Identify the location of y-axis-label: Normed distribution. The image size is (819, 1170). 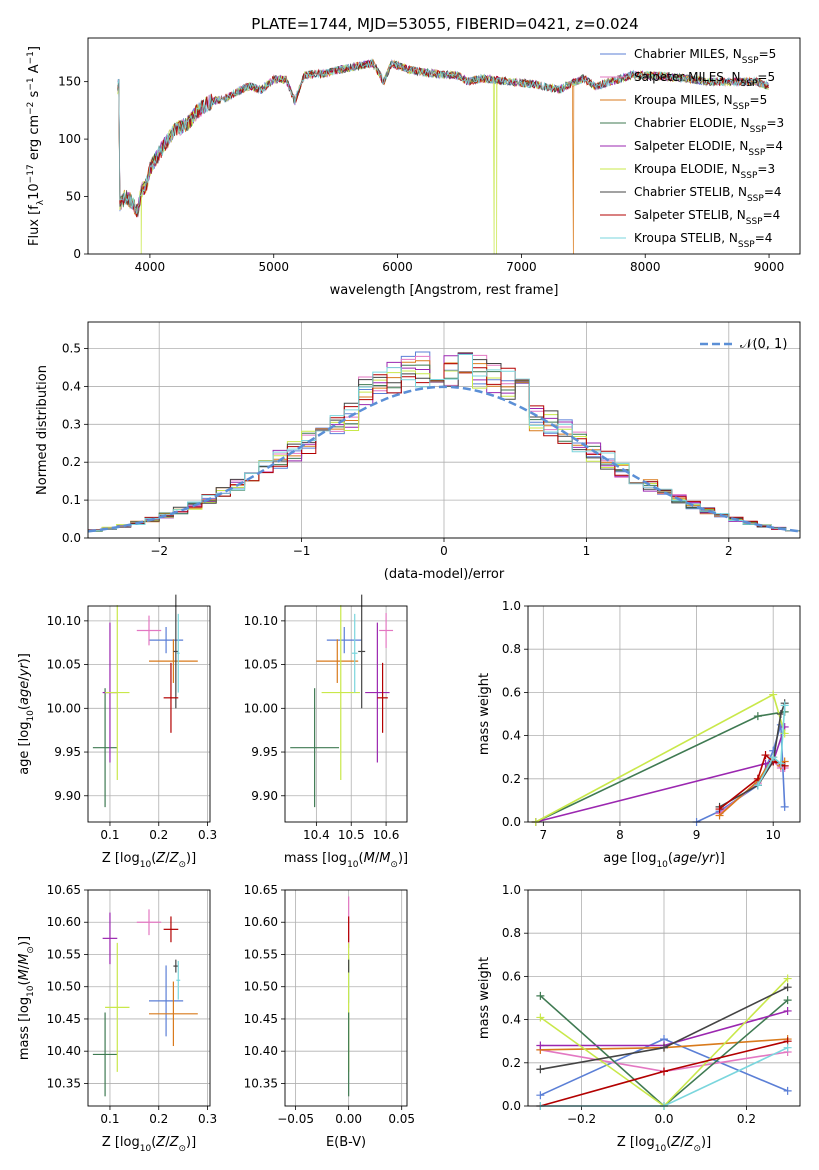
(42, 430).